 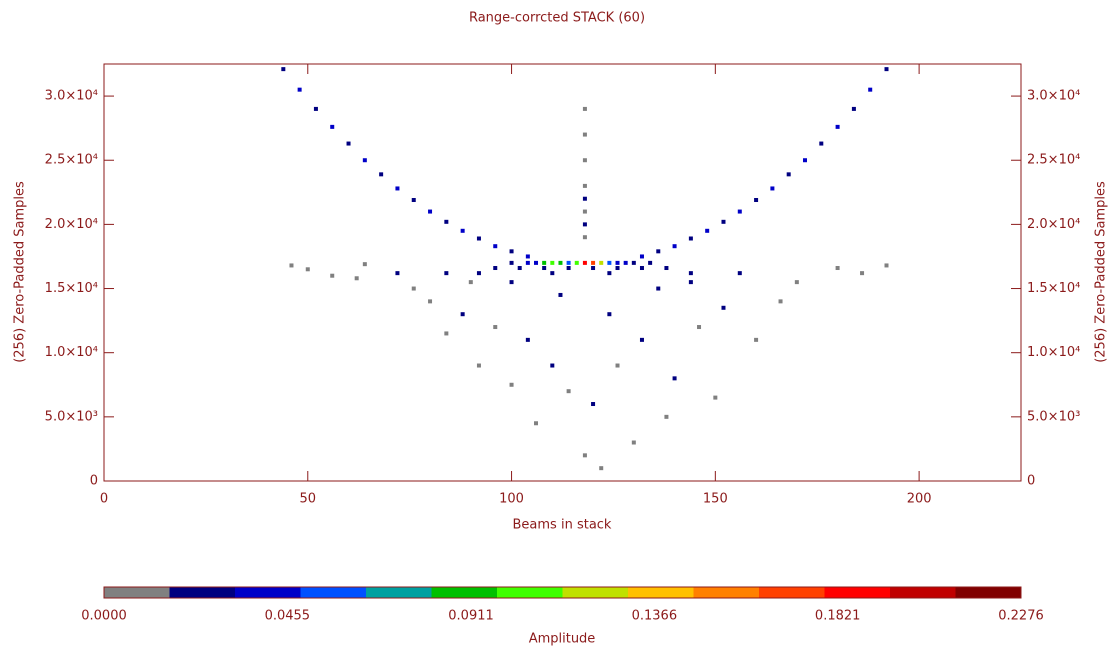 What do you see at coordinates (715, 499) in the screenshot?
I see `x-tick-label: 150` at bounding box center [715, 499].